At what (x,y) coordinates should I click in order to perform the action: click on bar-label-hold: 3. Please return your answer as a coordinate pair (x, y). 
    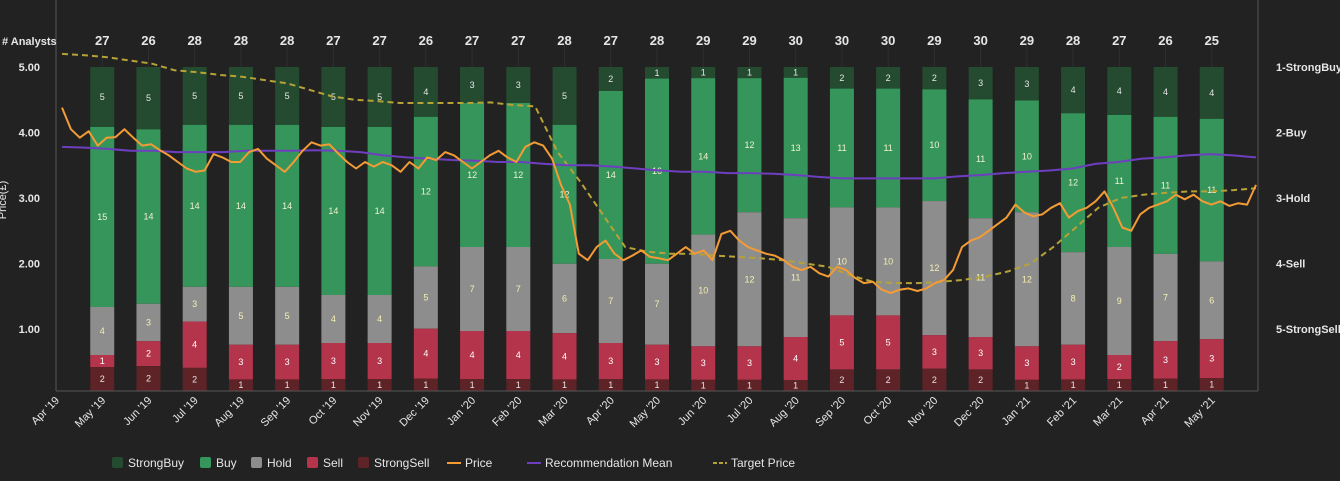
    Looking at the image, I should click on (148, 322).